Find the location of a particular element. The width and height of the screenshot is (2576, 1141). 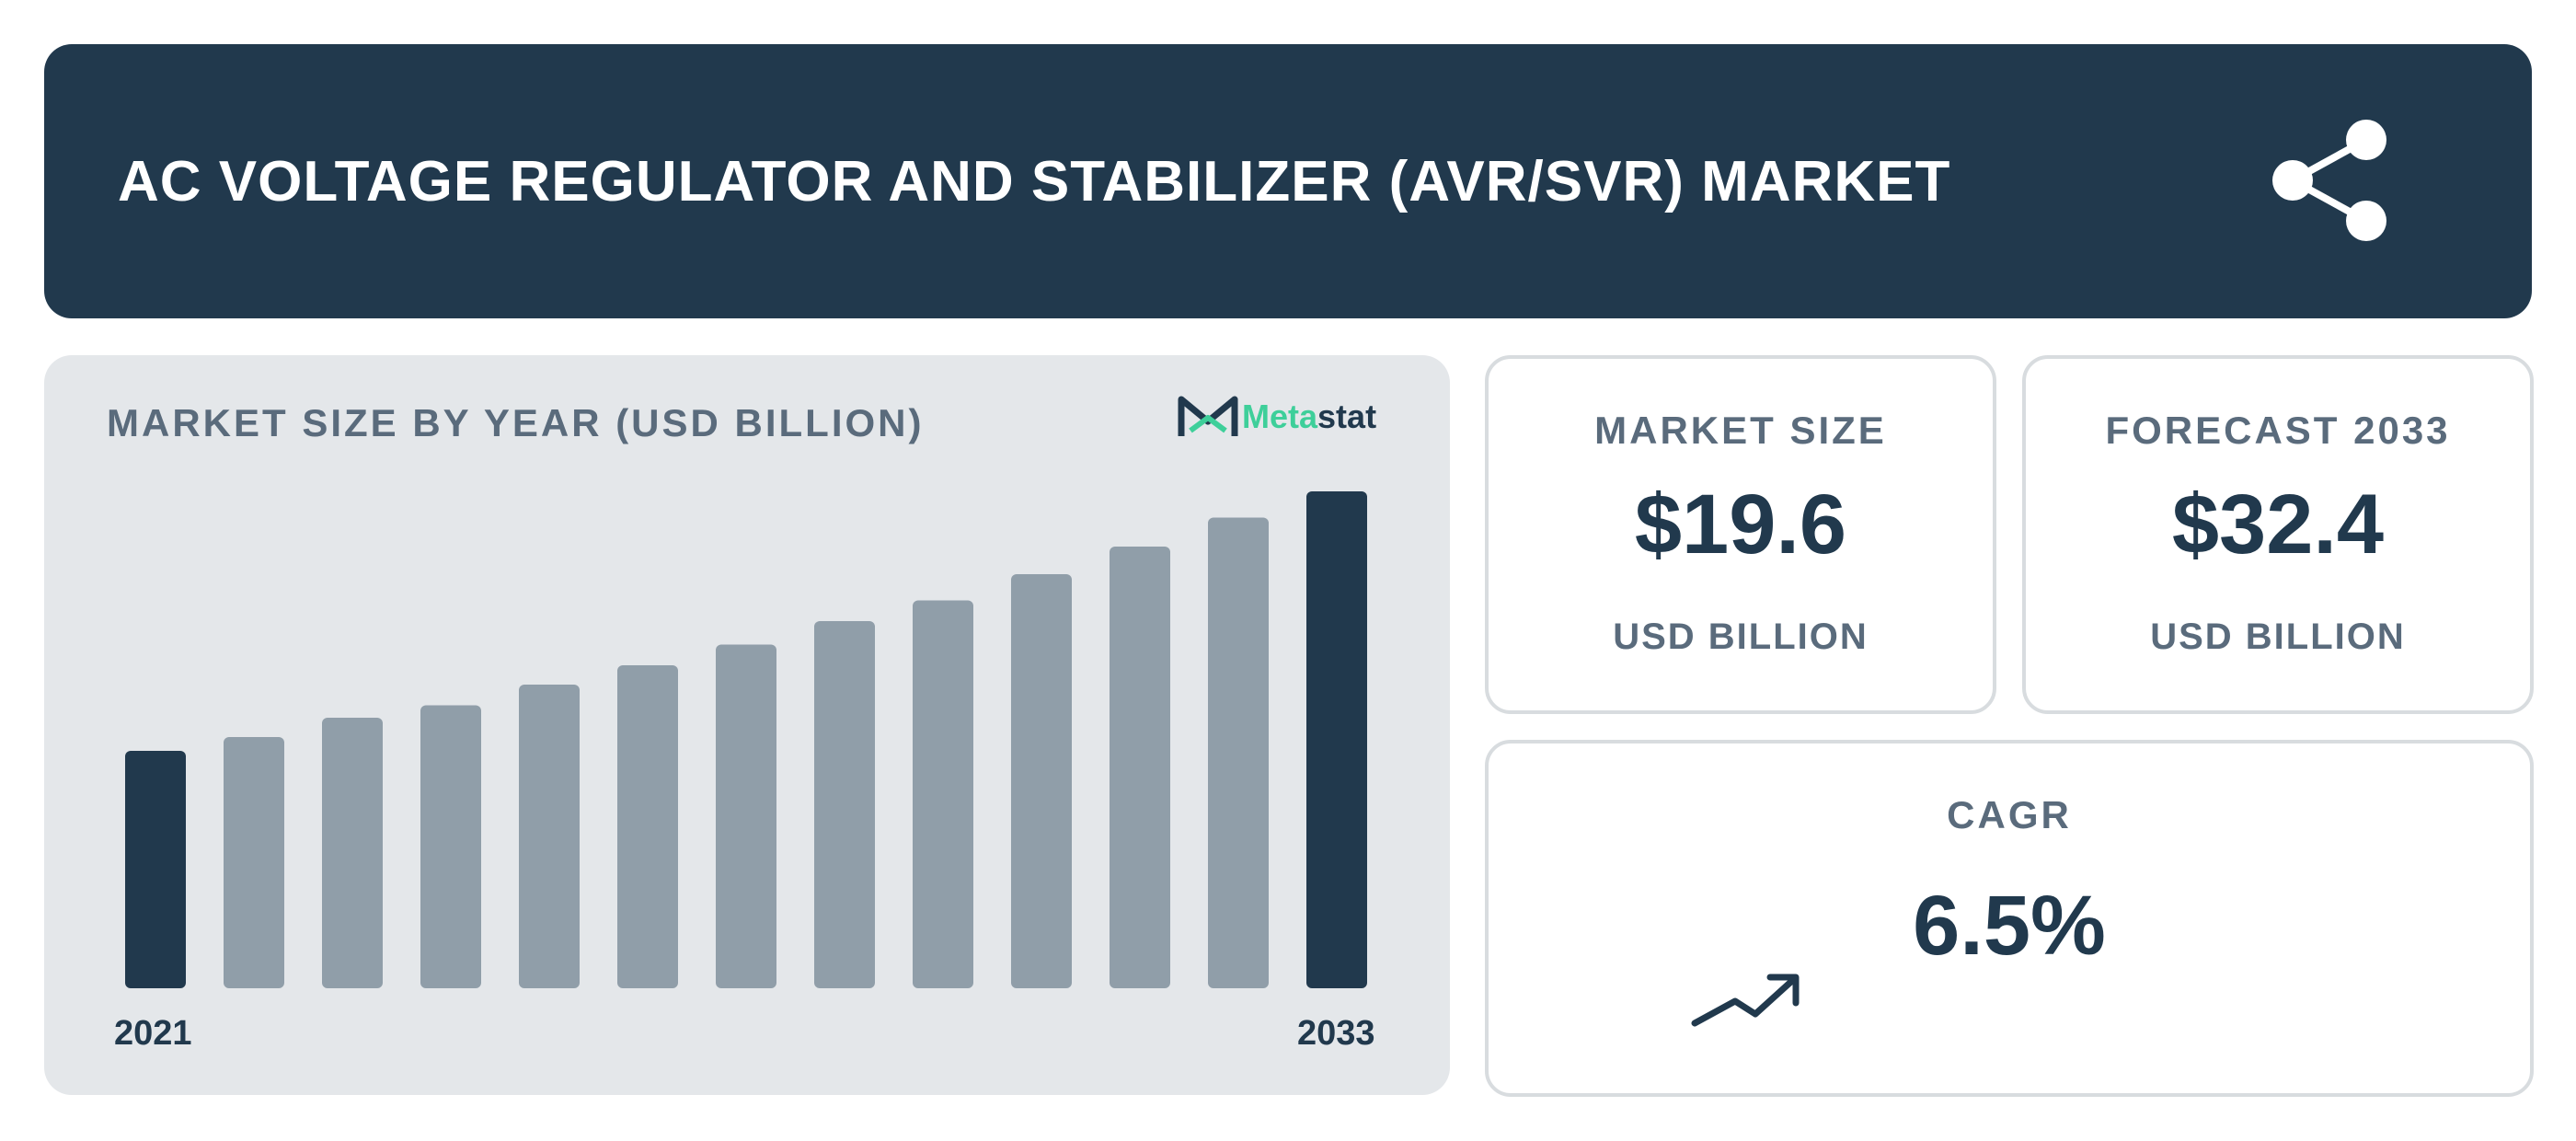

cagr-label: CAGR is located at coordinates (2009, 815).